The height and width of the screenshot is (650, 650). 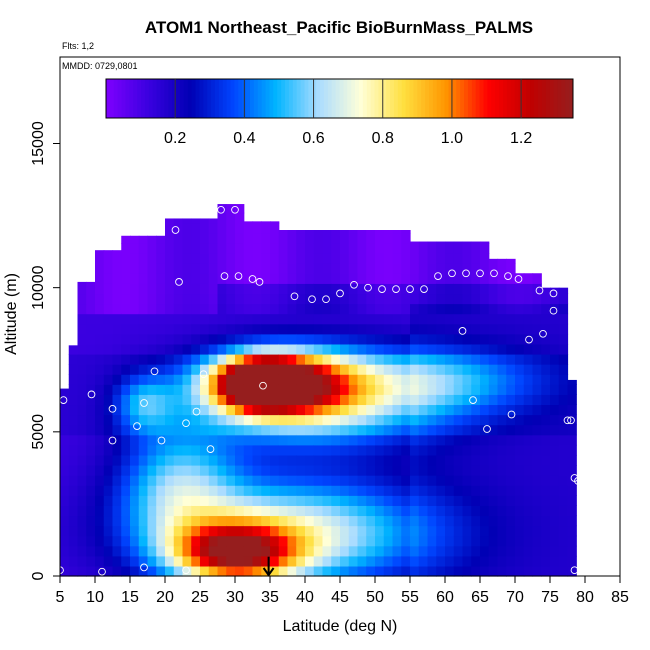 I want to click on x-tick-label: 30, so click(x=235, y=597).